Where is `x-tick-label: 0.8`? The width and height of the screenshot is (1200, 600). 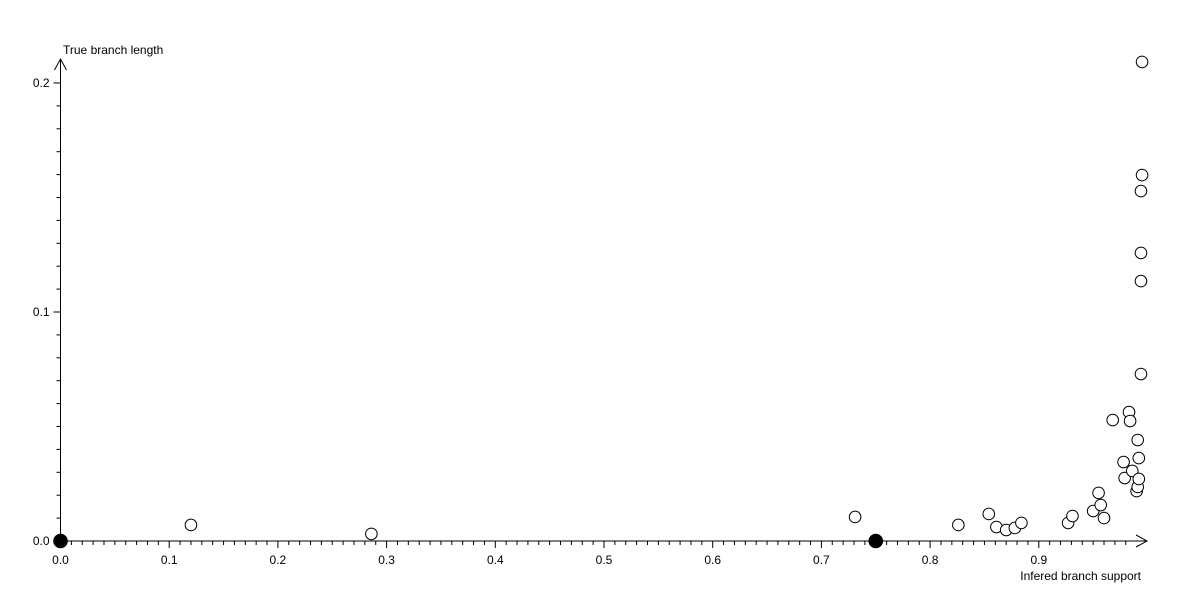 x-tick-label: 0.8 is located at coordinates (930, 560).